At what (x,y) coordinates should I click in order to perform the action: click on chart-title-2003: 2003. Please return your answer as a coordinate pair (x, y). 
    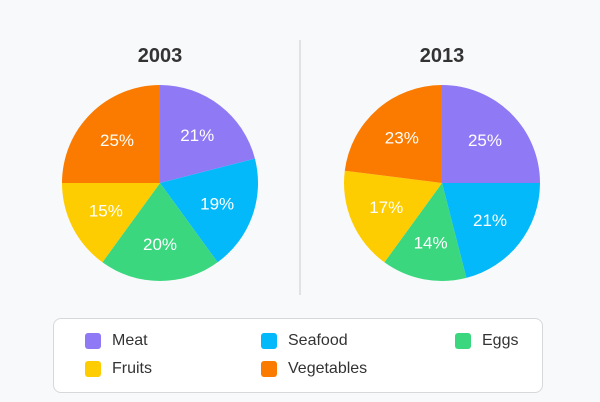
    Looking at the image, I should click on (160, 56).